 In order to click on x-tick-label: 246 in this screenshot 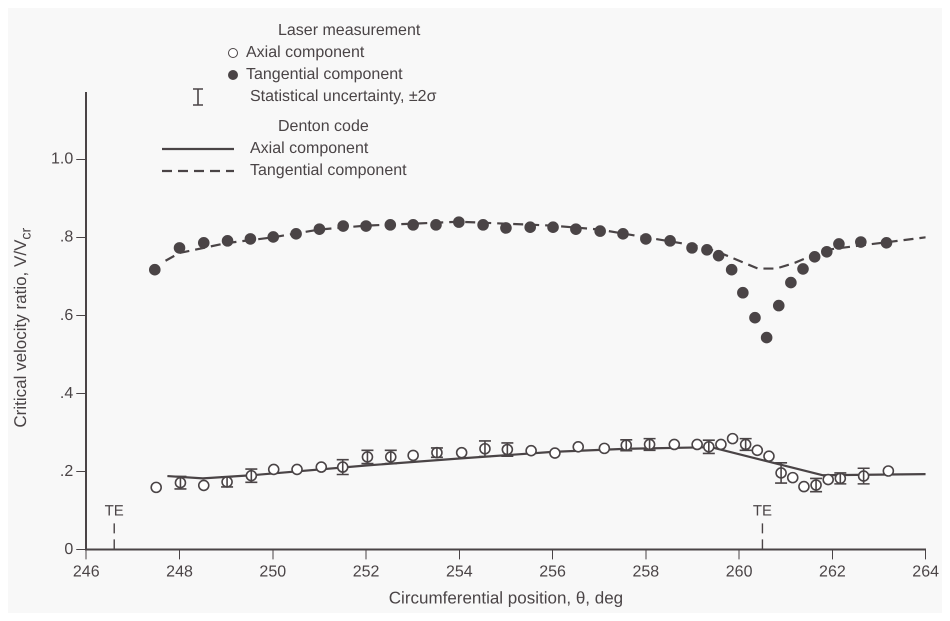, I will do `click(86, 571)`.